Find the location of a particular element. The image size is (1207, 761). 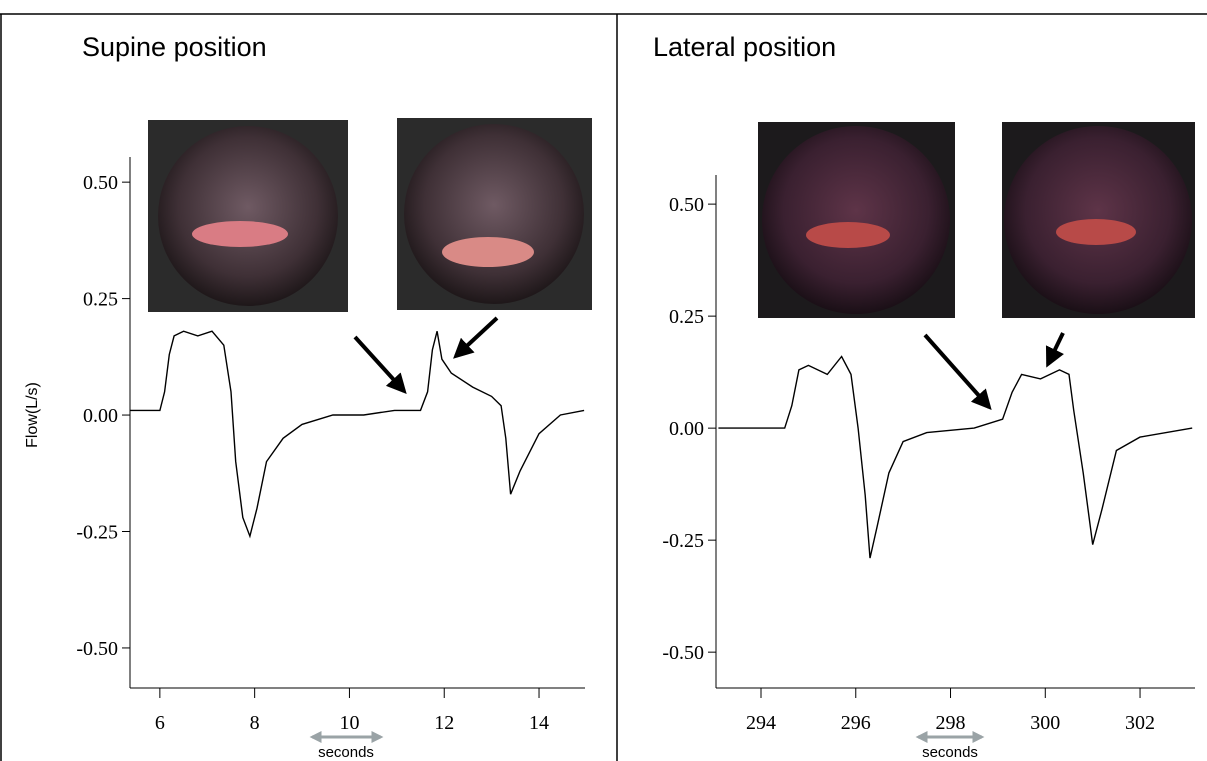

y-axis-label: Flow(L/s) is located at coordinates (32, 415).